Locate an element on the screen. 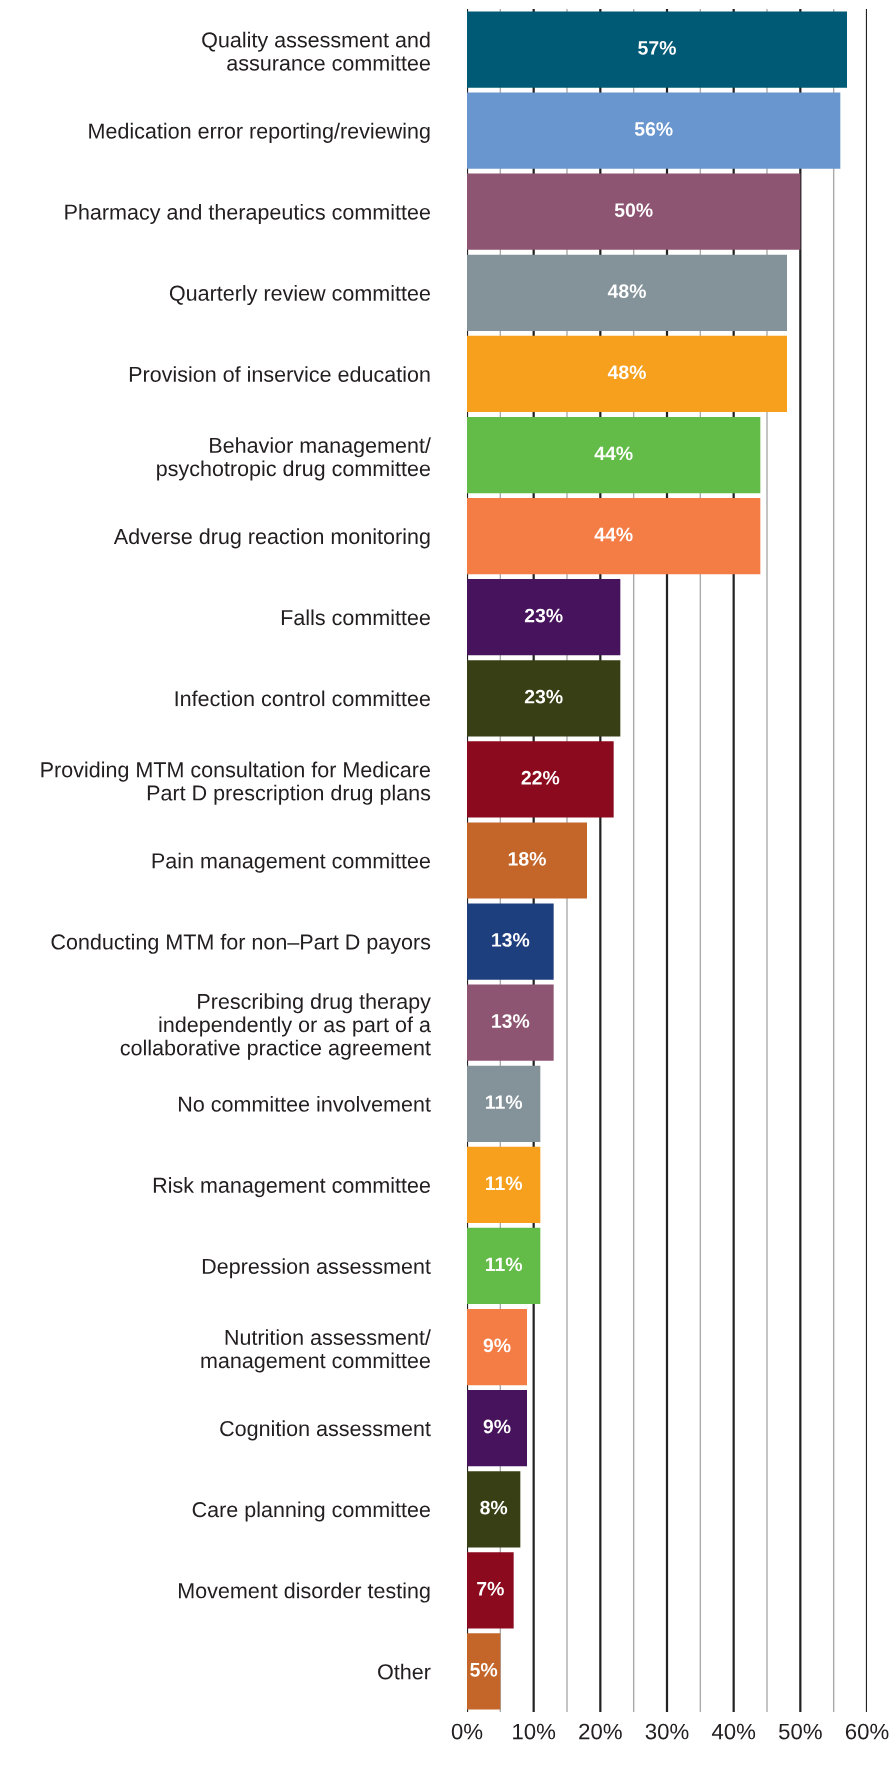 The image size is (892, 1766). y-tick-label: Risk management committee is located at coordinates (291, 1187).